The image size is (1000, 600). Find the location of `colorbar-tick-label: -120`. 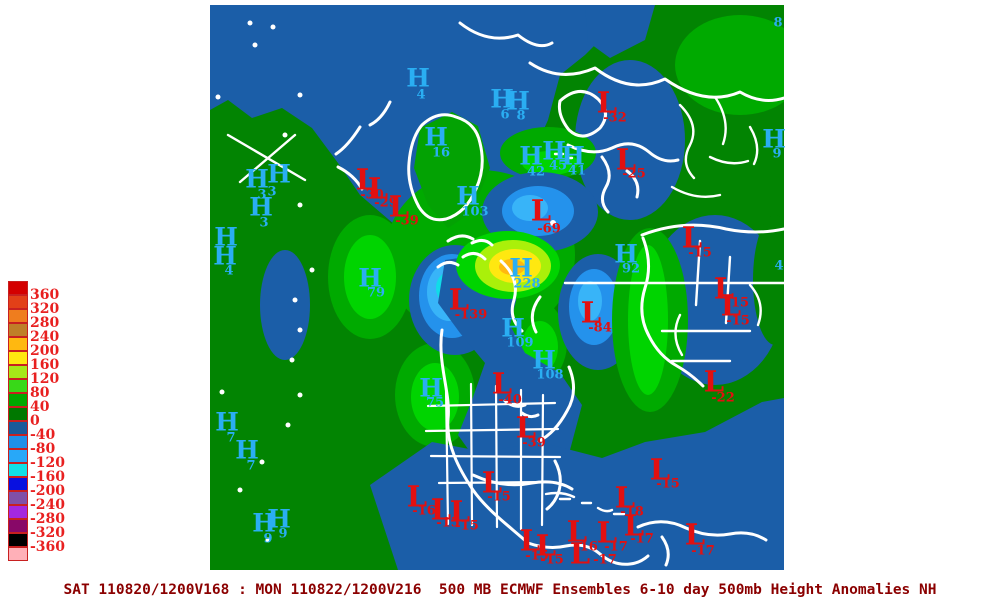

colorbar-tick-label: -120 is located at coordinates (48, 463).